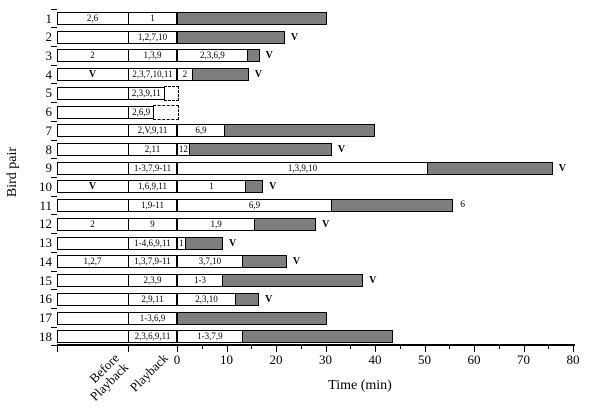  I want to click on pair-label: 3, so click(49, 55).